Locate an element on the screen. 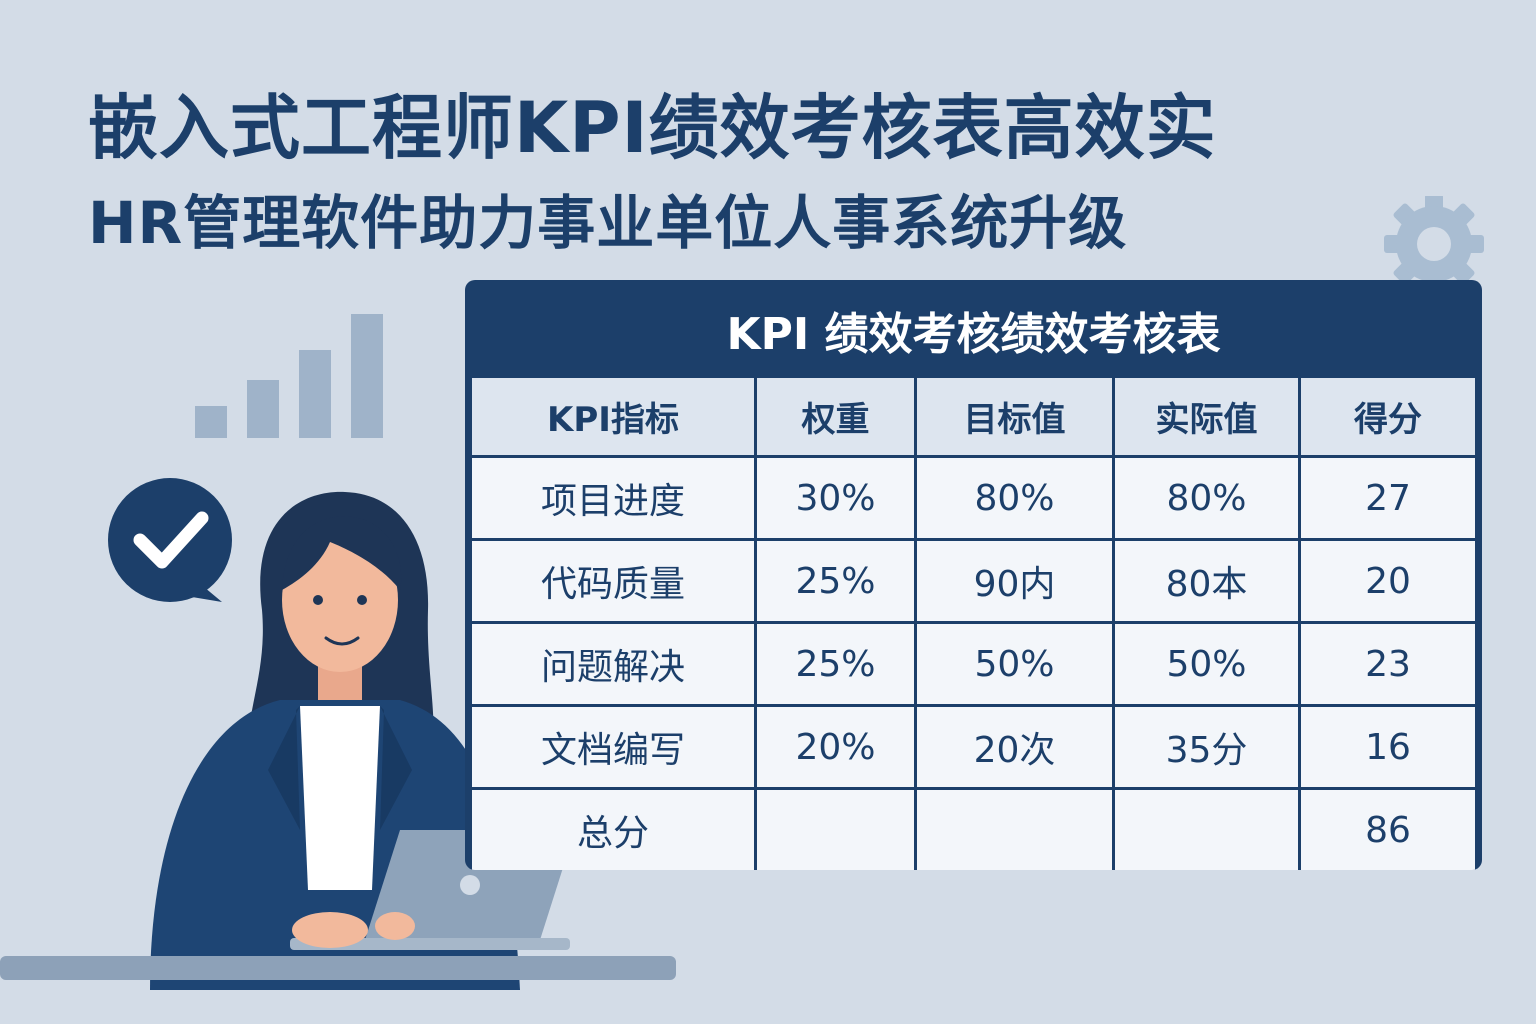  header-weight: 权重 is located at coordinates (835, 416).